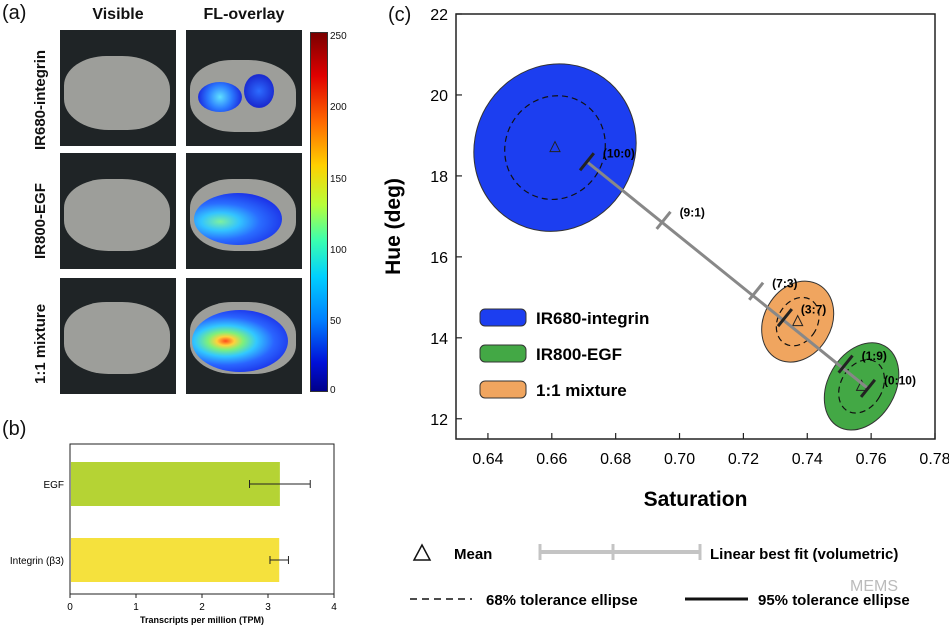  I want to click on legend-swatch-mixture, so click(503, 389).